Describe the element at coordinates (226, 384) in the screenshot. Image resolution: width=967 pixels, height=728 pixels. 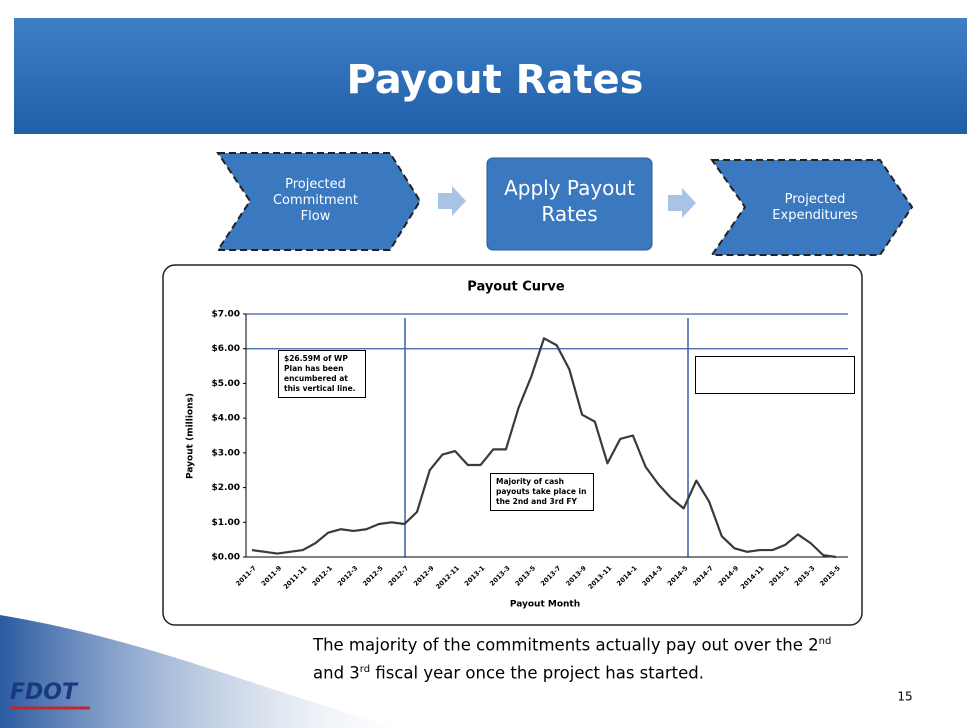
I see `y-tick-label: $5.00` at that location.